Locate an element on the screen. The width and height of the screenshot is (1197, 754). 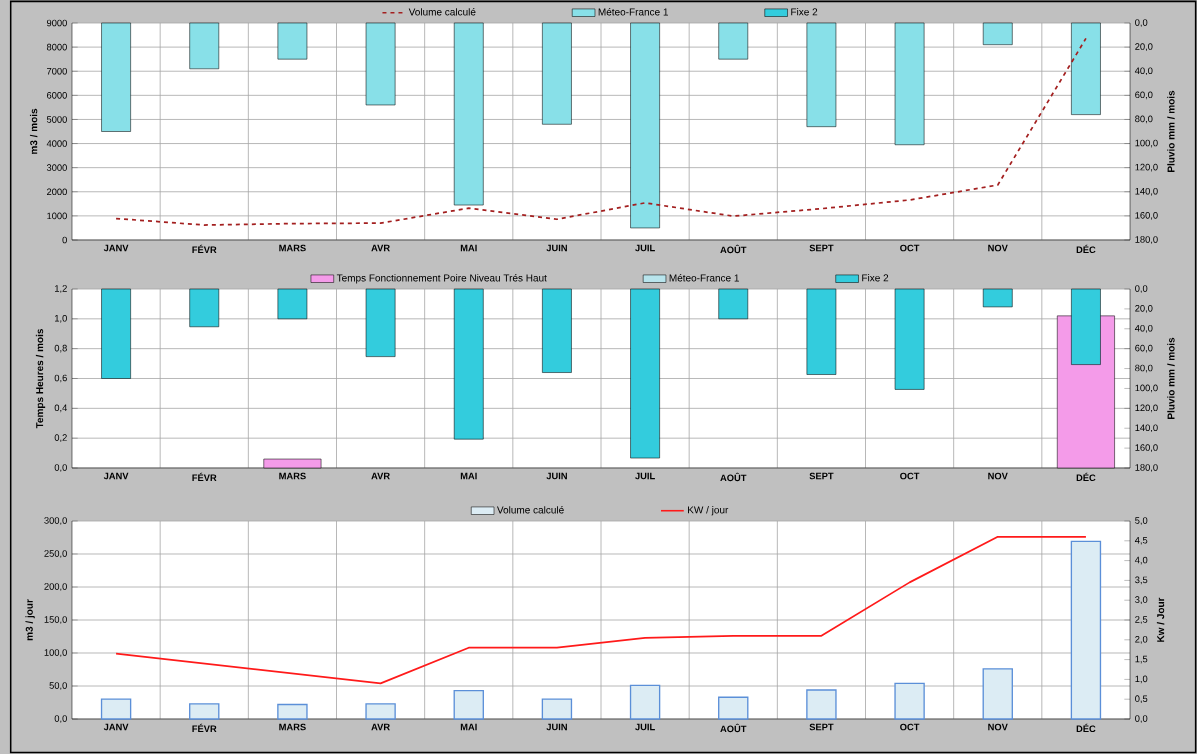
y2-tick-label: 1,5 is located at coordinates (1141, 659).